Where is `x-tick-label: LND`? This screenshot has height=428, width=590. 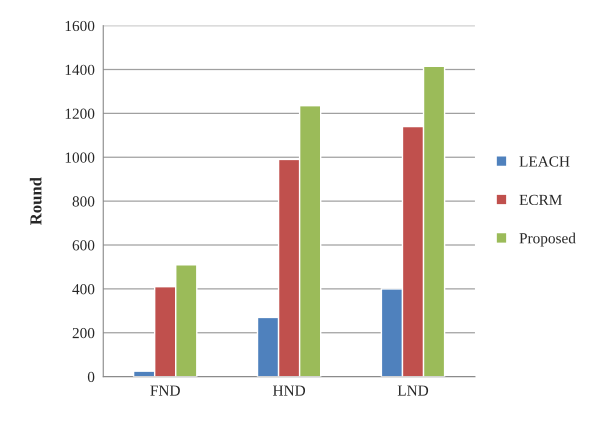 x-tick-label: LND is located at coordinates (413, 391).